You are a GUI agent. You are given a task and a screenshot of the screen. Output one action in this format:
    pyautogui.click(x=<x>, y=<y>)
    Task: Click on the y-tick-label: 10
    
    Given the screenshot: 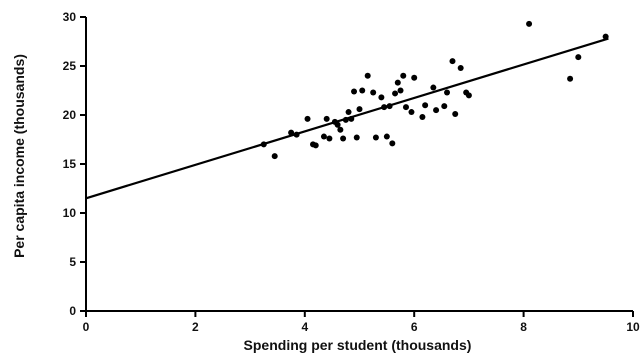 What is the action you would take?
    pyautogui.click(x=70, y=213)
    